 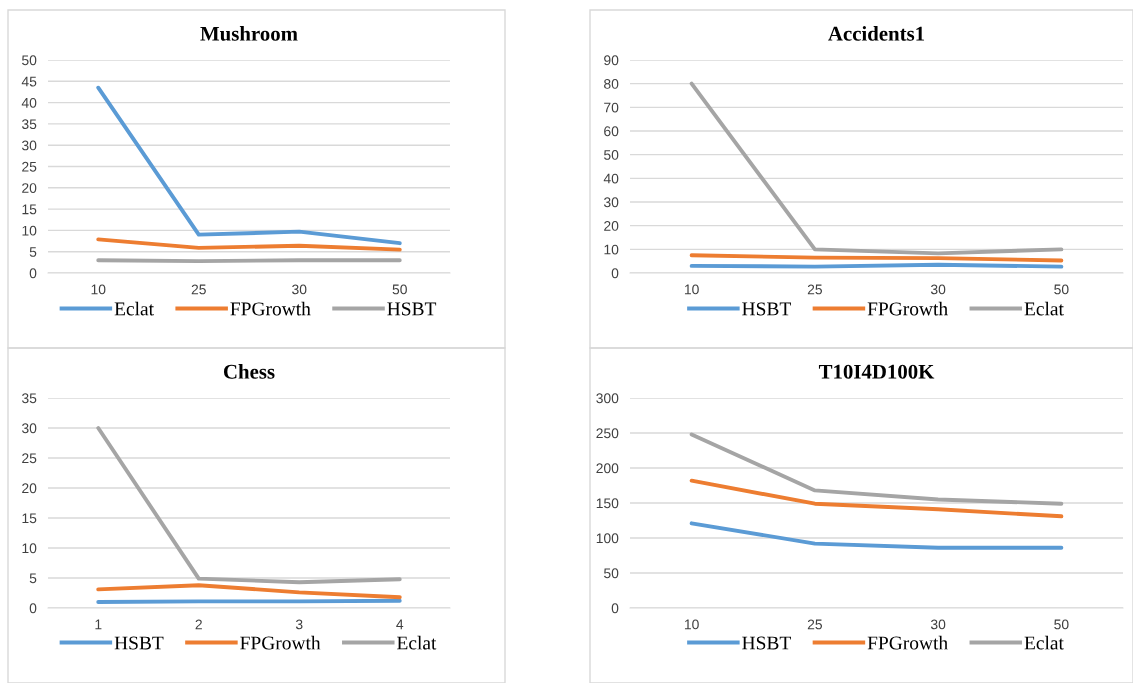 I want to click on y-tick-label: 80, so click(x=611, y=84).